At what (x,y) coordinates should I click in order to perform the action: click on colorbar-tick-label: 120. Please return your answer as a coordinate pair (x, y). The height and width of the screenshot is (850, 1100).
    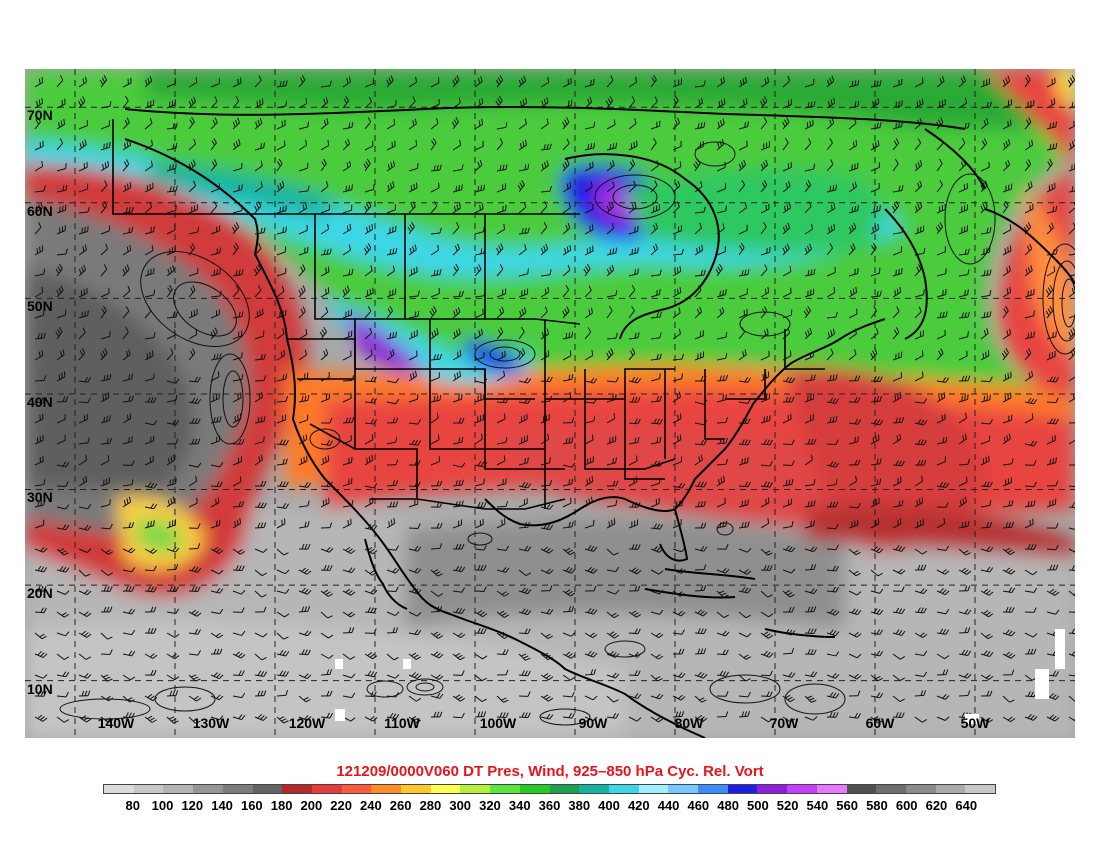
    Looking at the image, I should click on (192, 805).